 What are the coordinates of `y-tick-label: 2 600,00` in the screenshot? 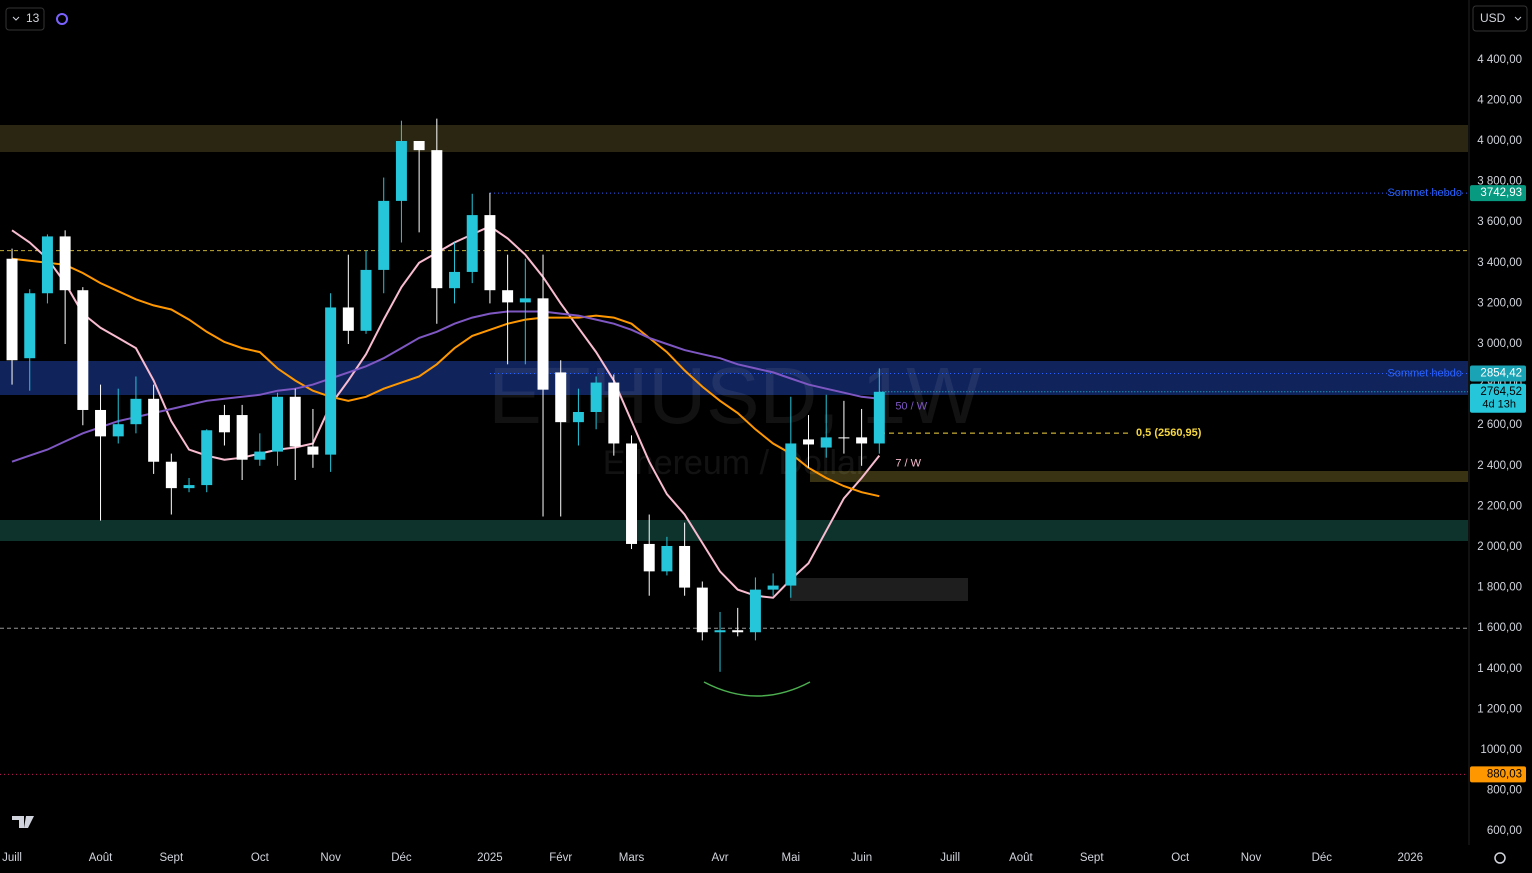 It's located at (1499, 425).